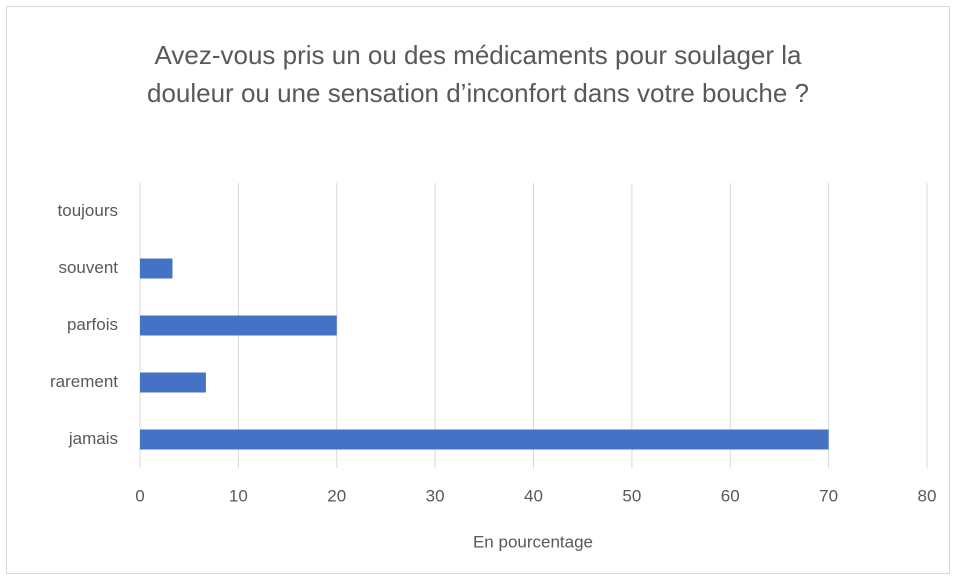  Describe the element at coordinates (435, 495) in the screenshot. I see `x-tick-label: 30` at that location.